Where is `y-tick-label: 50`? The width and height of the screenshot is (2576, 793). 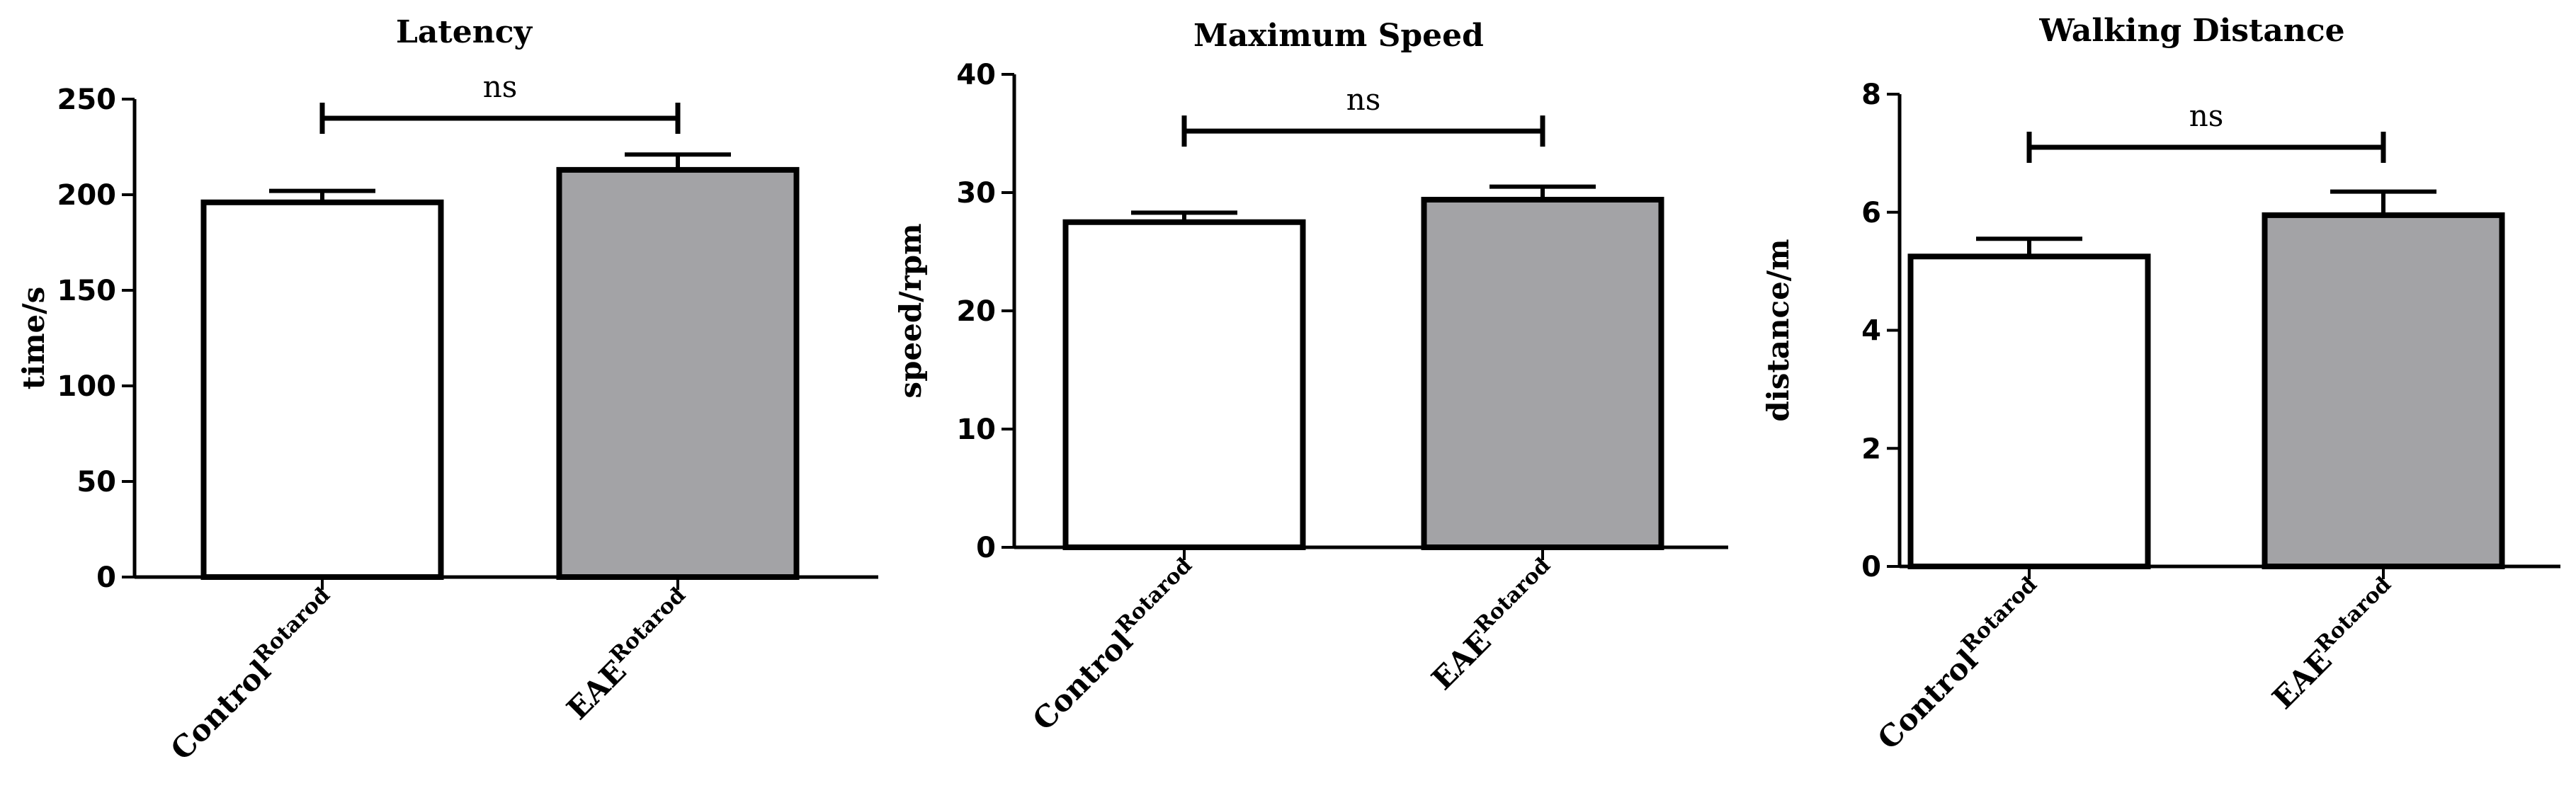 y-tick-label: 50 is located at coordinates (96, 482).